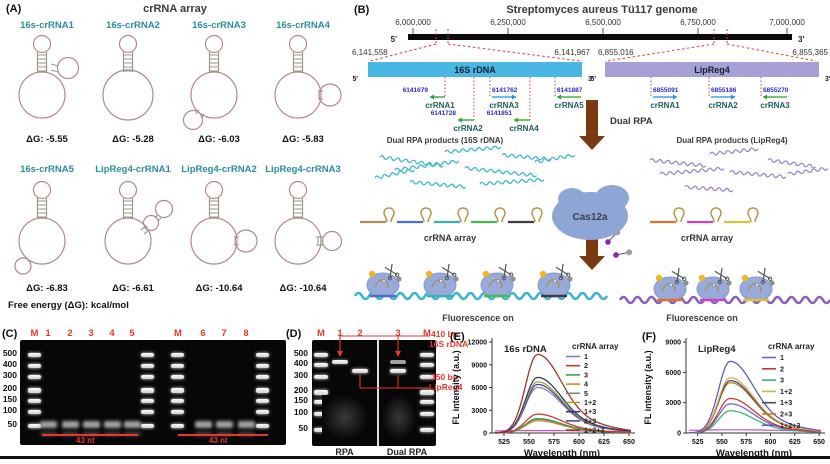 This screenshot has width=830, height=464. I want to click on x-axis-label: Wavelength (nm), so click(754, 453).